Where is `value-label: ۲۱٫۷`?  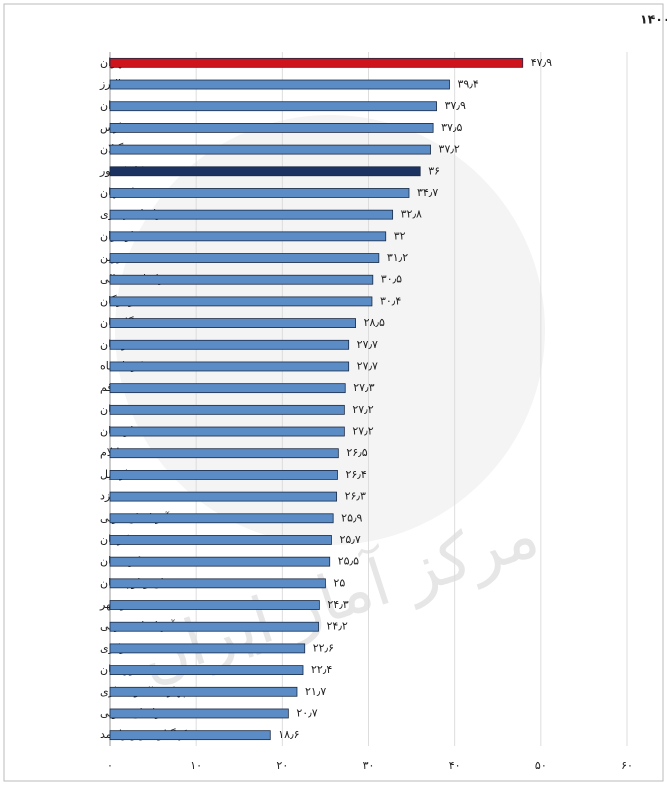 value-label: ۲۱٫۷ is located at coordinates (315, 691).